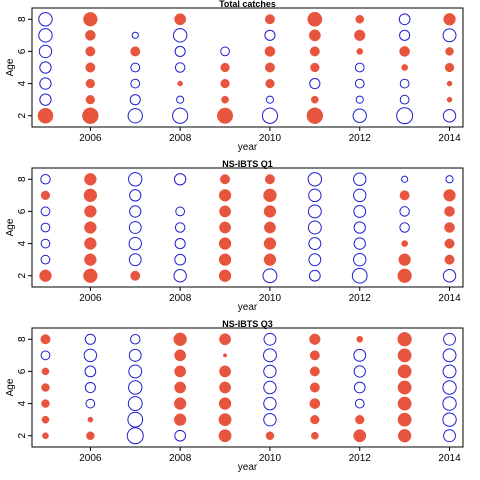 This screenshot has width=480, height=480. I want to click on panel-title: NS-IBTS Q3, so click(247, 324).